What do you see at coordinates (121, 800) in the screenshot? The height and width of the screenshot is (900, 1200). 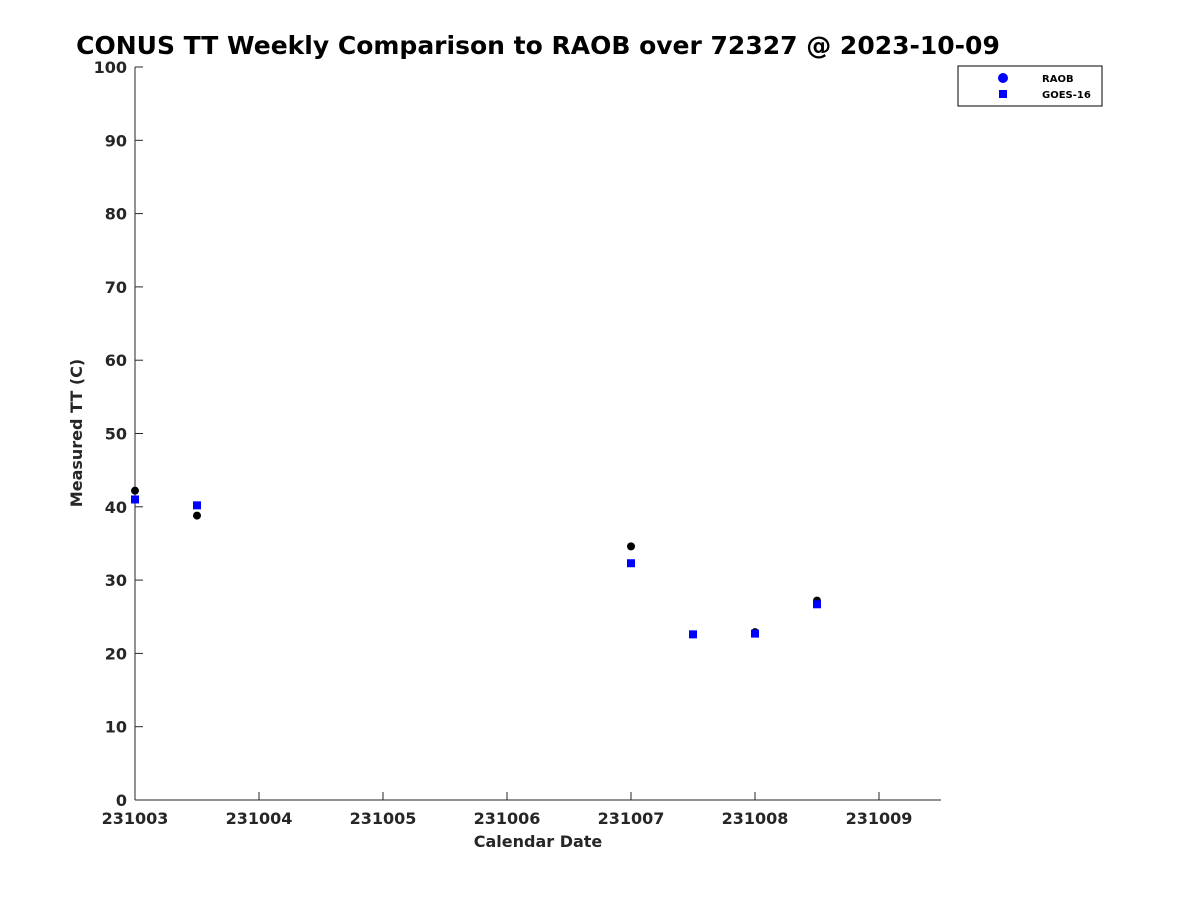 I see `y-tick-label: 0` at bounding box center [121, 800].